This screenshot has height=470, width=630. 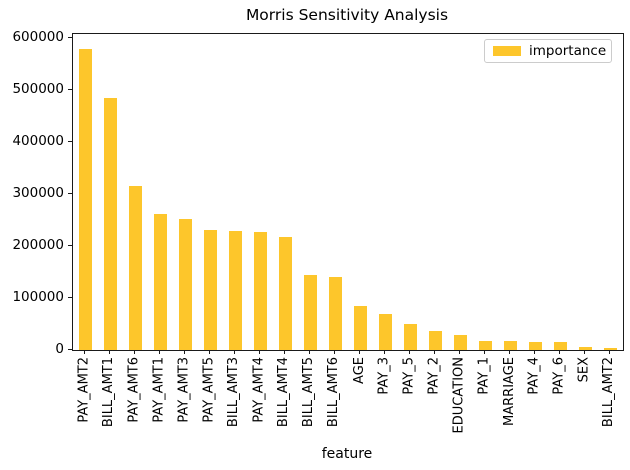 I want to click on bar-pay_amt3, so click(x=185, y=284).